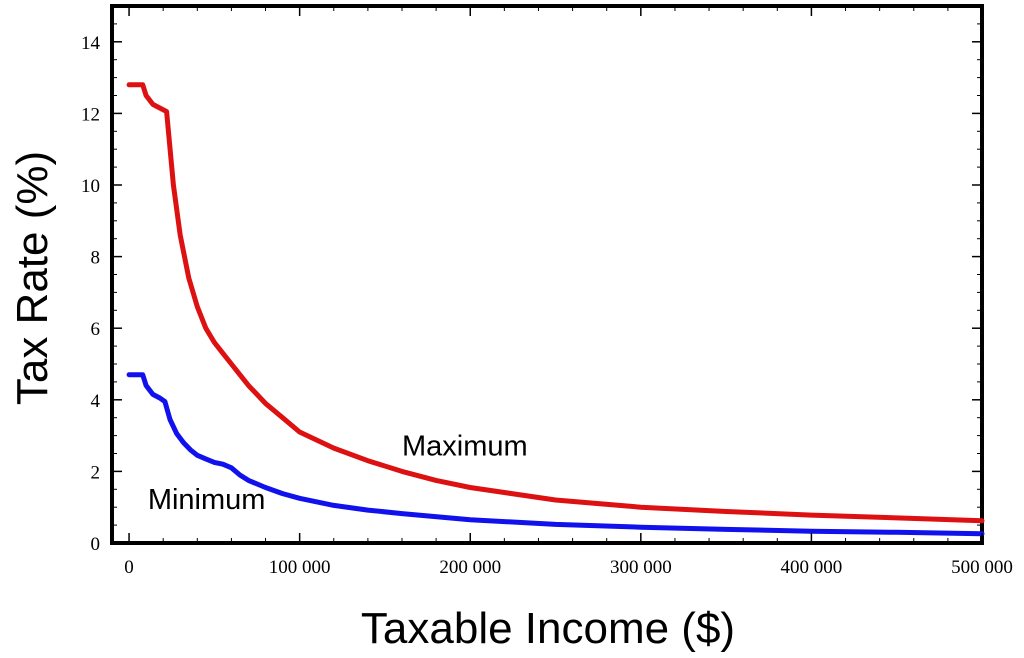  I want to click on y-tick-label: 6, so click(96, 329).